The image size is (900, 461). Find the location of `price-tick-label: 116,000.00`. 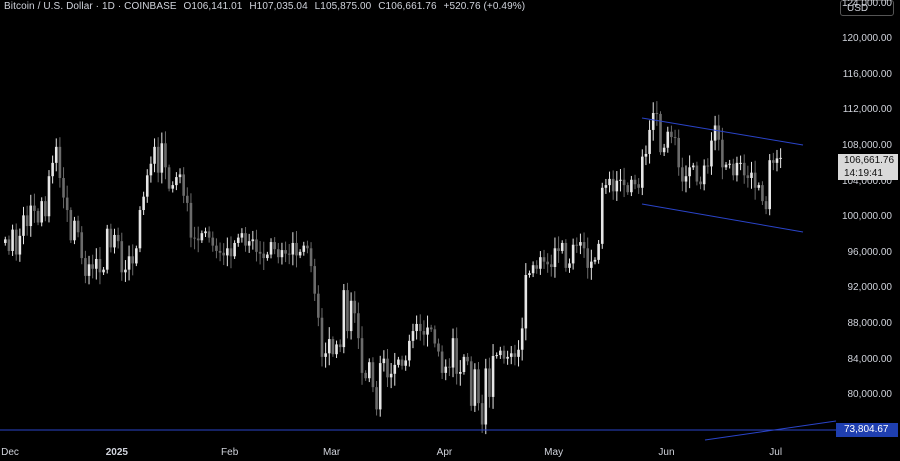

price-tick-label: 116,000.00 is located at coordinates (867, 74).